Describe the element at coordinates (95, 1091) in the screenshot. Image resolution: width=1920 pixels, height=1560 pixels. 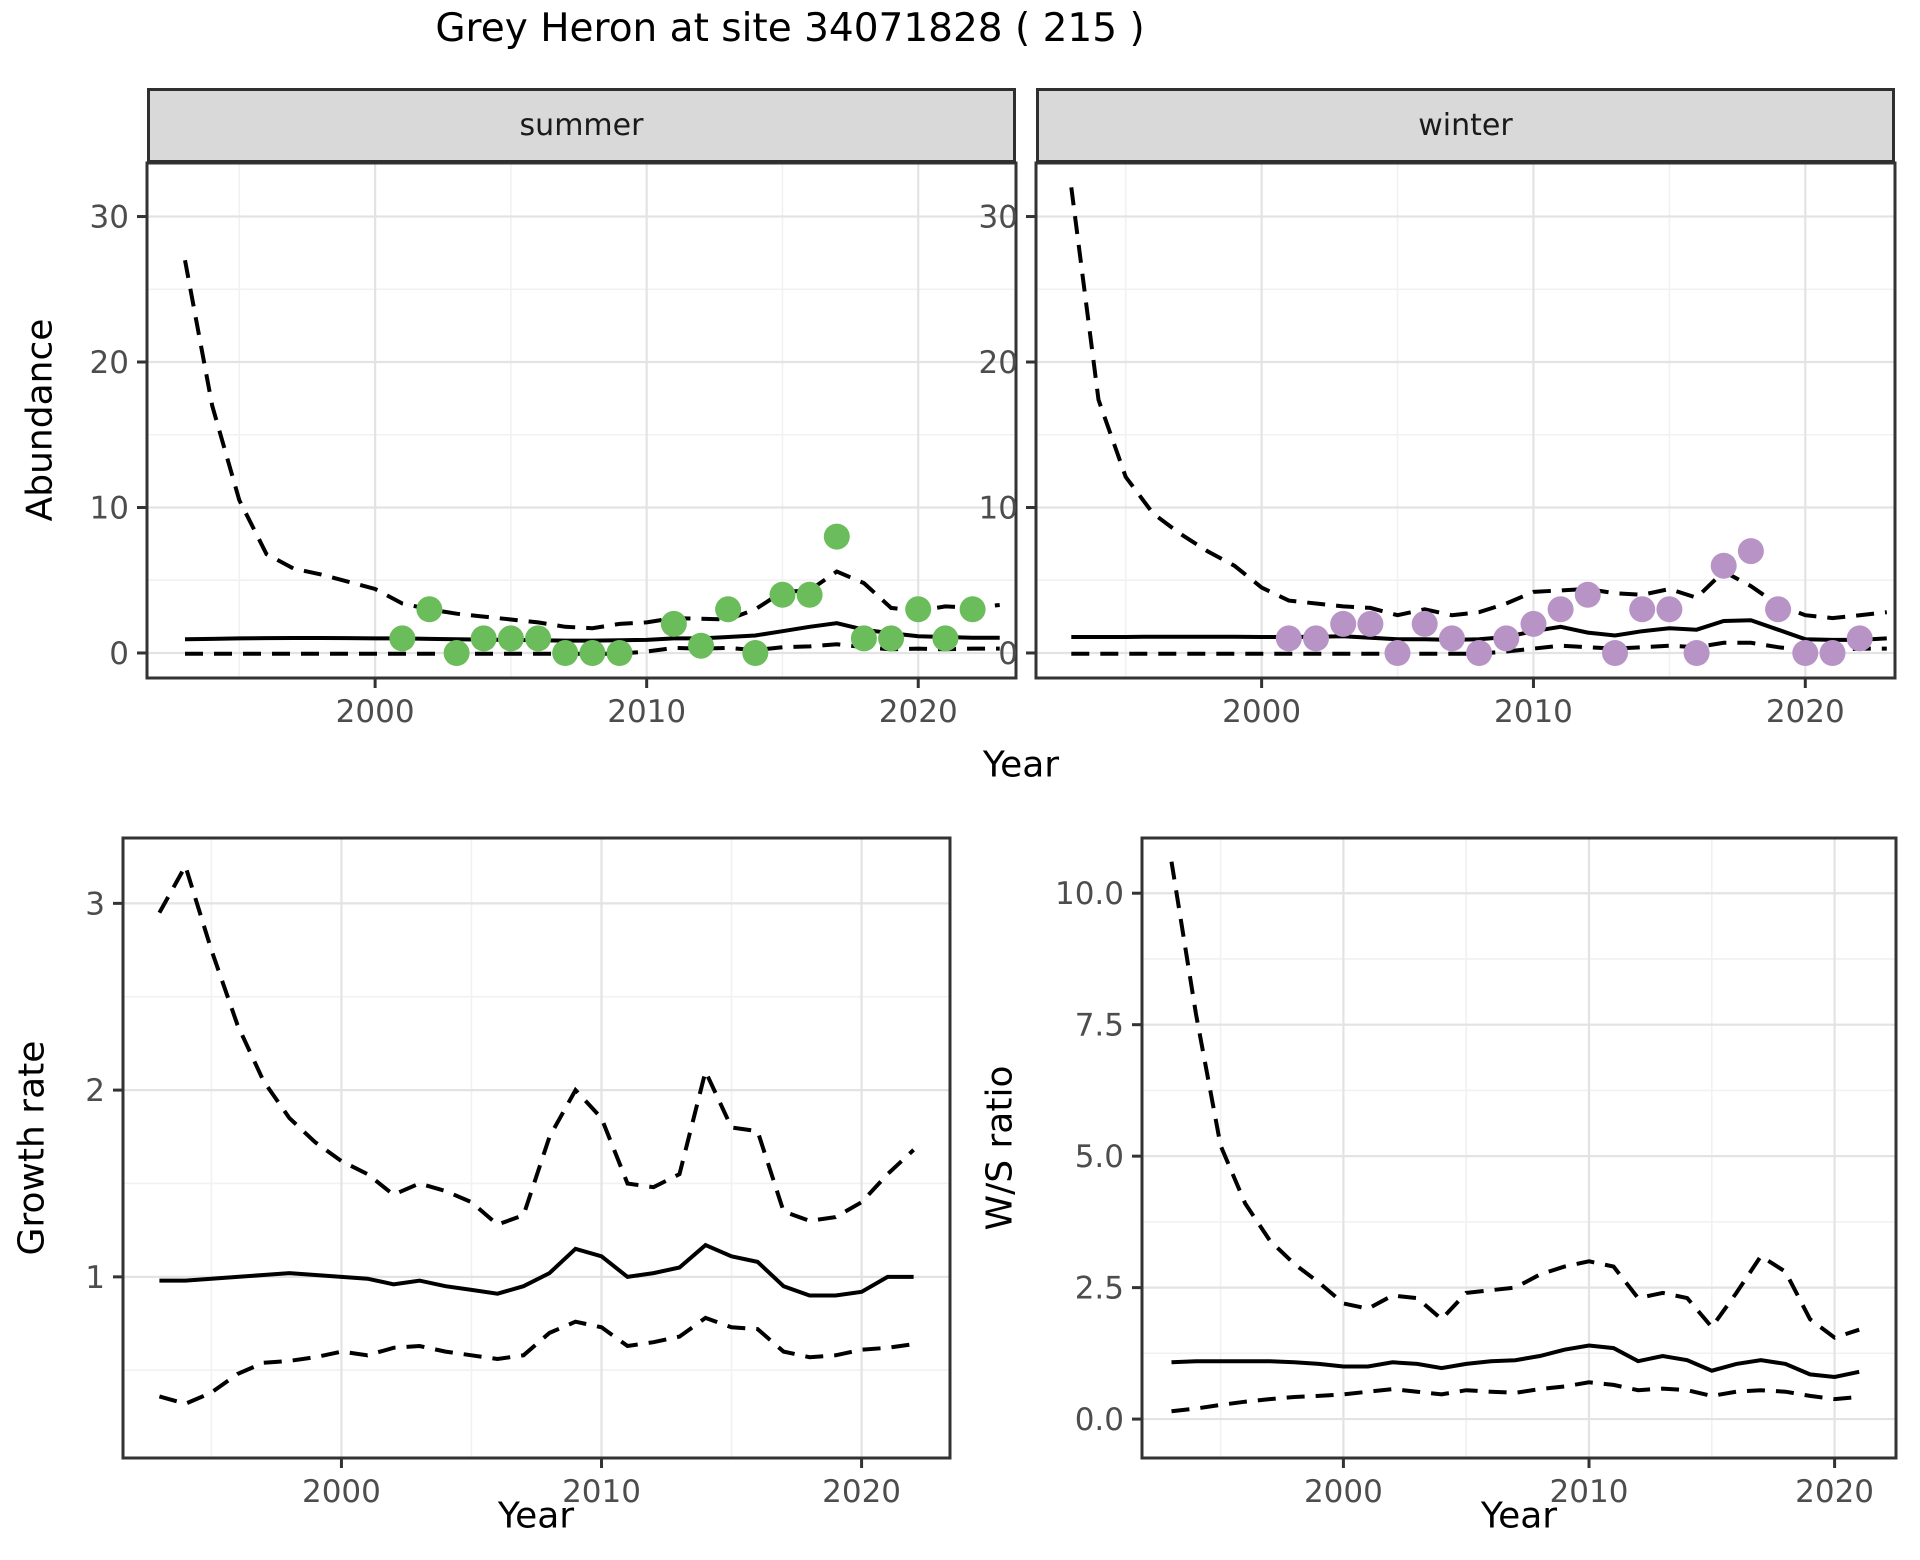
I see `tick-label: 2` at that location.